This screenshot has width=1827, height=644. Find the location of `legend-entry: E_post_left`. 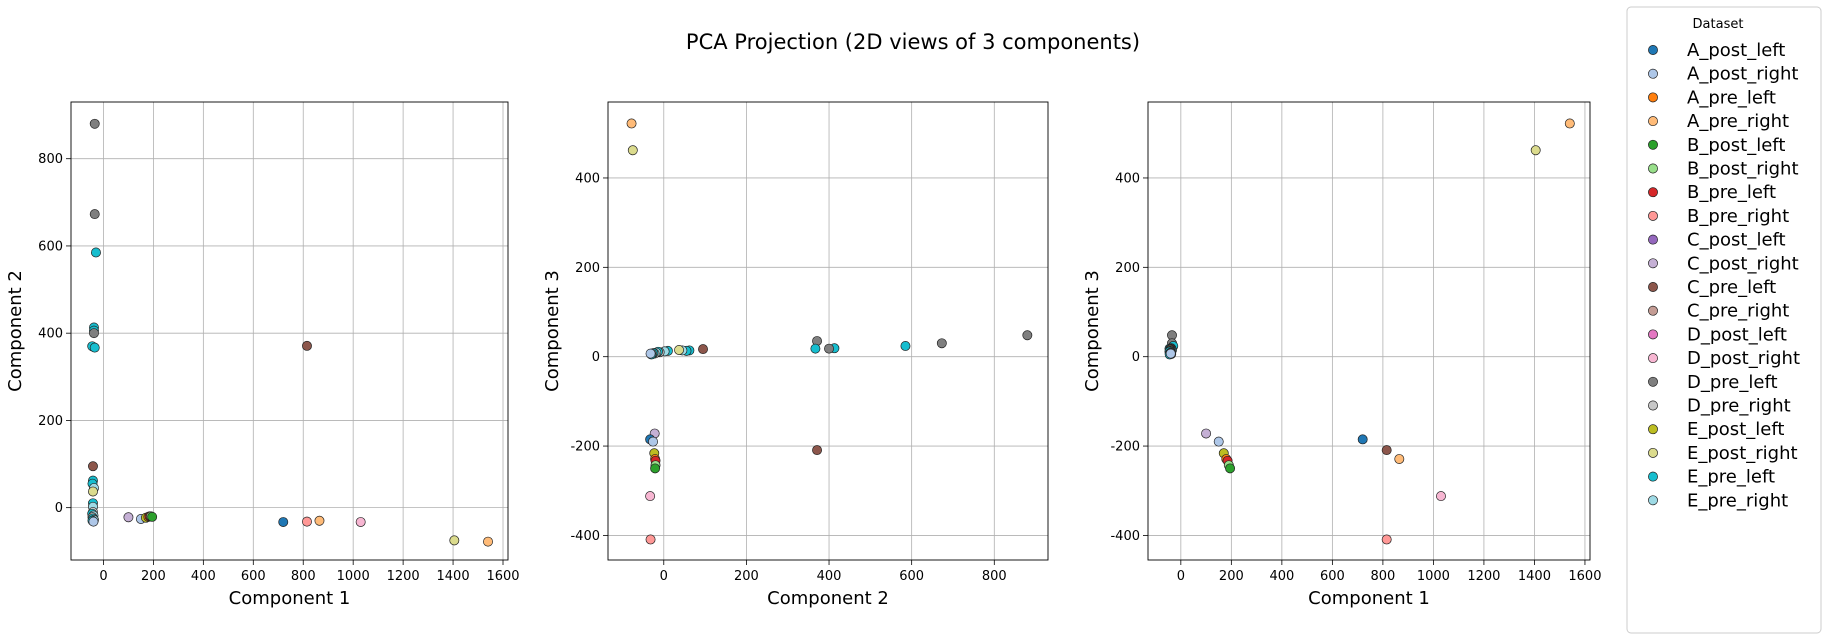

legend-entry: E_post_left is located at coordinates (1716, 429).